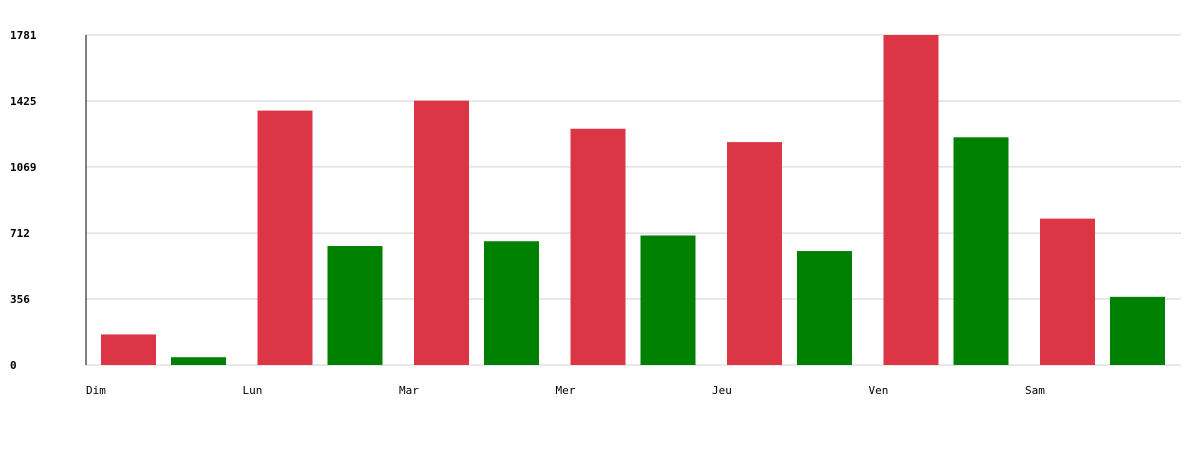 The height and width of the screenshot is (450, 1200). I want to click on x-axis-tick-labels: Dim Lun Mar Mer Jeu Ven Sam, so click(565, 390).